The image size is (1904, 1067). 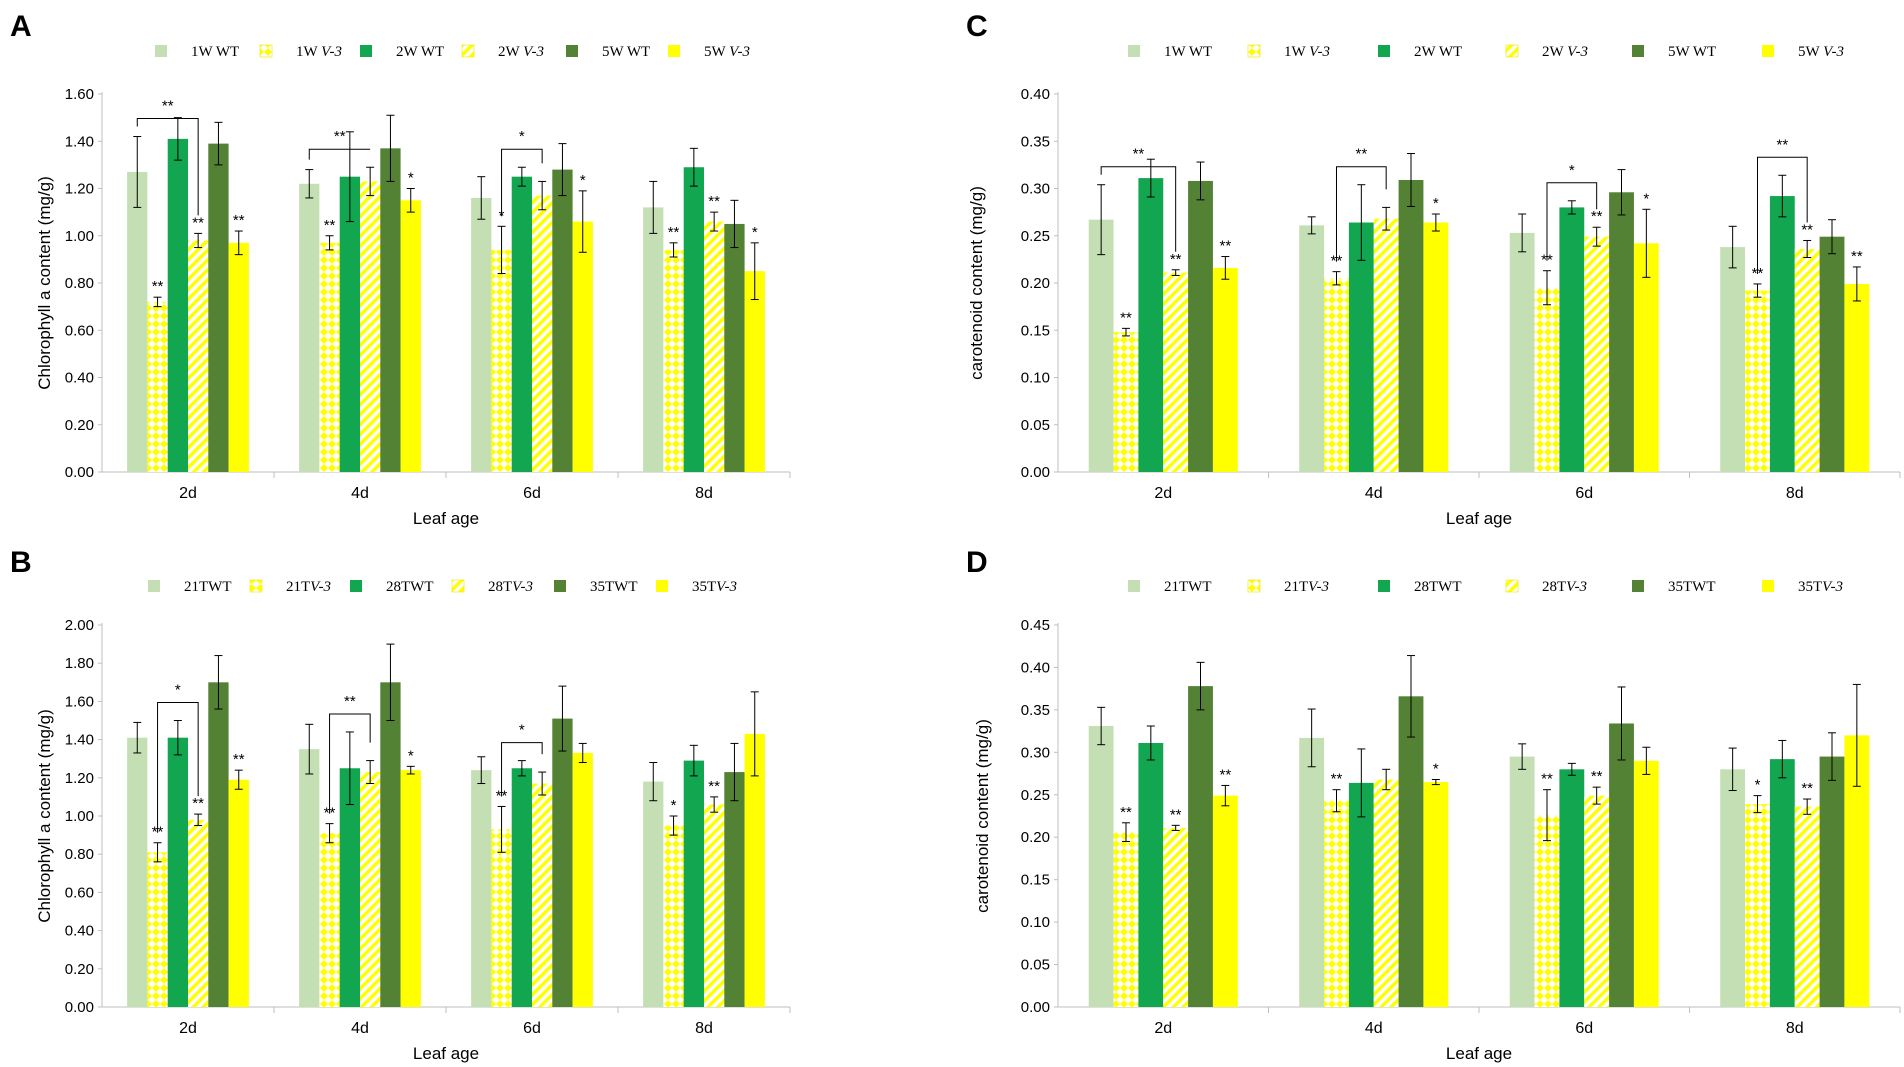 What do you see at coordinates (208, 587) in the screenshot?
I see `legend-label: 21TWT` at bounding box center [208, 587].